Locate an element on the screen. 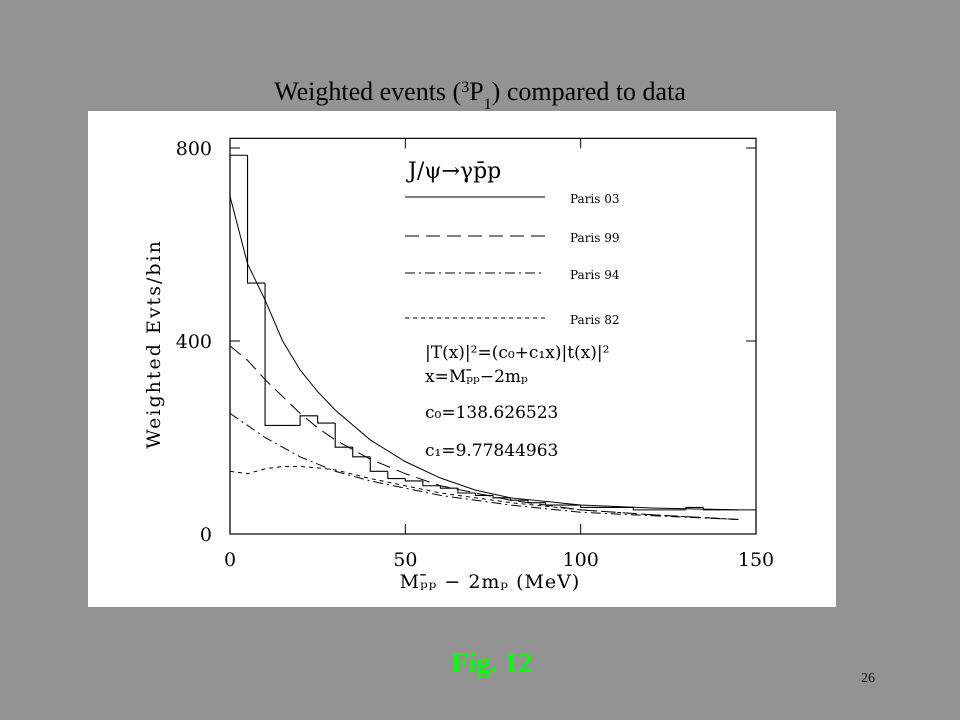 This screenshot has width=960, height=720. title-part: P is located at coordinates (476, 91).